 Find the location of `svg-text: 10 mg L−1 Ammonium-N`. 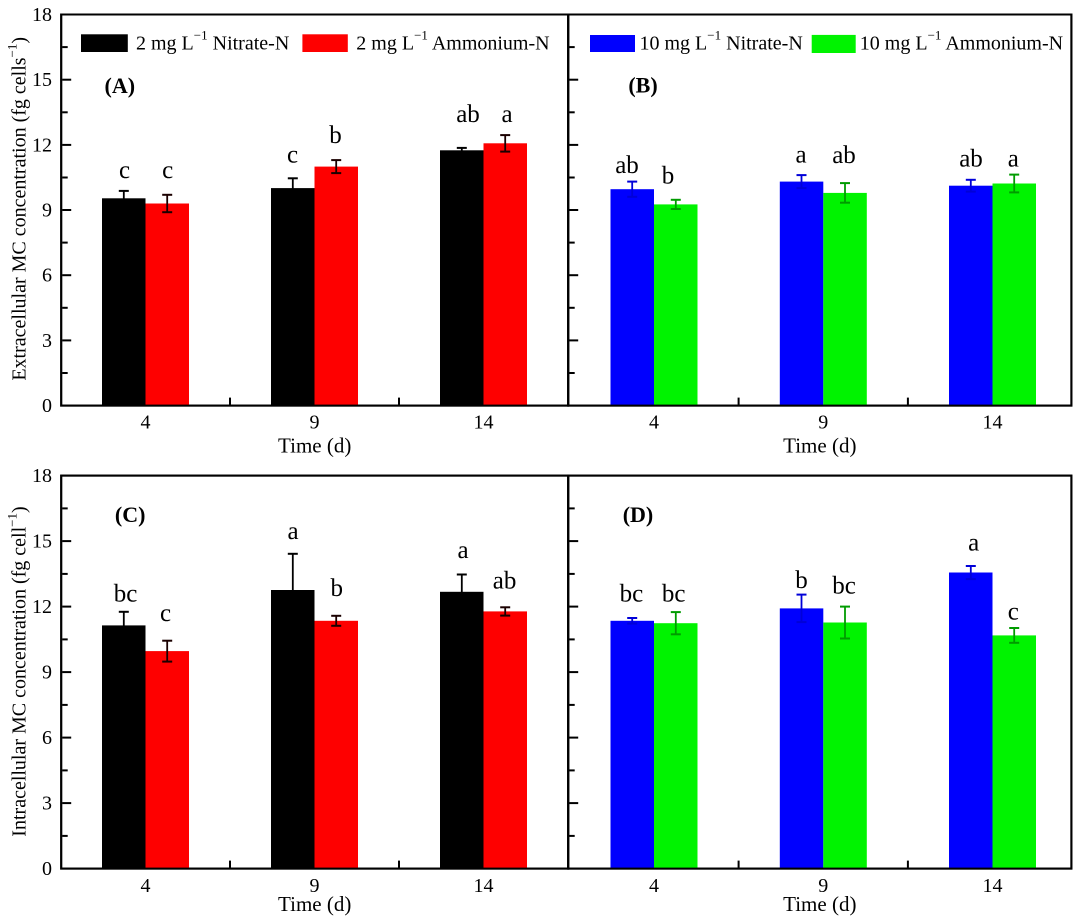

svg-text: 10 mg L−1 Ammonium-N is located at coordinates (961, 41).